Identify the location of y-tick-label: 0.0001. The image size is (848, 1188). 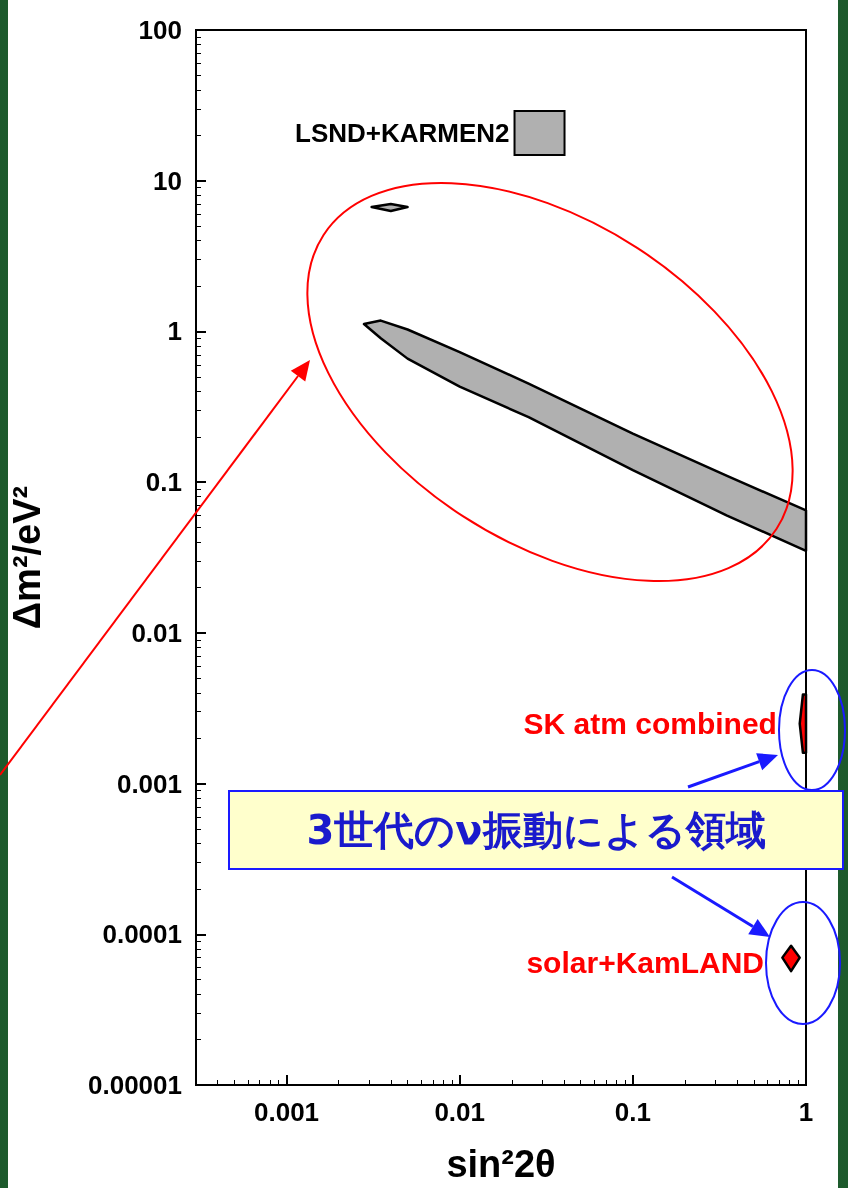
(142, 934).